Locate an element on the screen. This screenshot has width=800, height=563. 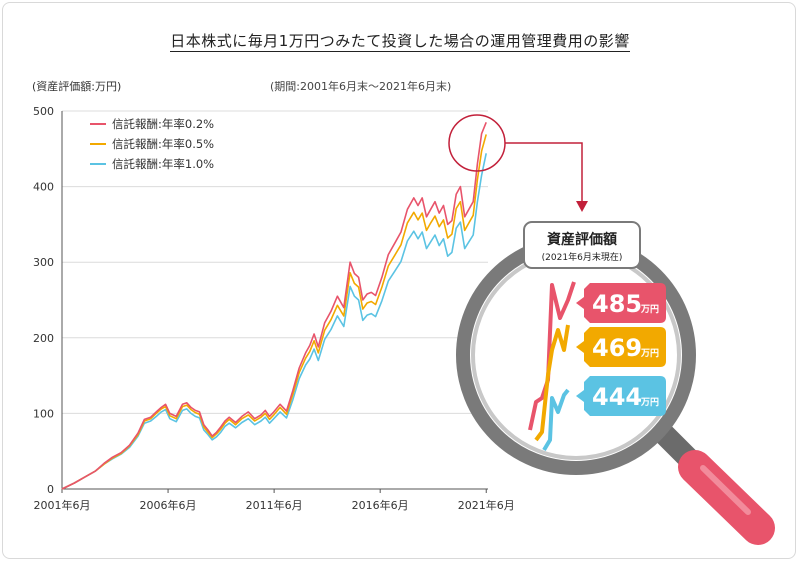
zoomed-series-lines is located at coordinates (552, 366).